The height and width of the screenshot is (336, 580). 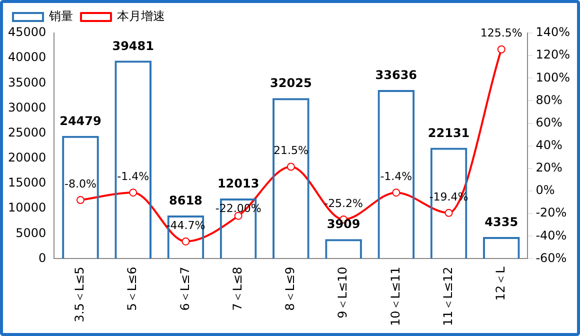 I want to click on y-tick-label: 25000, so click(x=27, y=132).